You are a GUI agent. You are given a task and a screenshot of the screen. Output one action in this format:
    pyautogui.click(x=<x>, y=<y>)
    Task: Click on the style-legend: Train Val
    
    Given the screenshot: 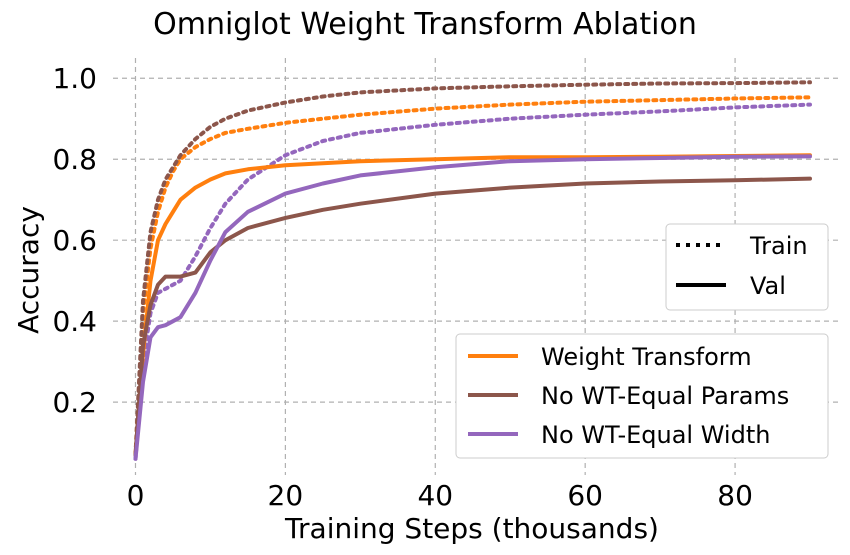 What is the action you would take?
    pyautogui.click(x=747, y=267)
    